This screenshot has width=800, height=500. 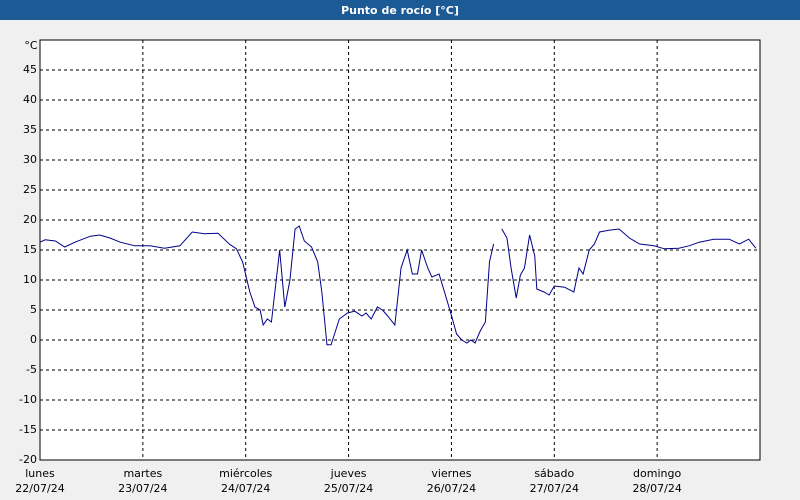 What do you see at coordinates (554, 488) in the screenshot?
I see `x-tick-label: 27/07/24` at bounding box center [554, 488].